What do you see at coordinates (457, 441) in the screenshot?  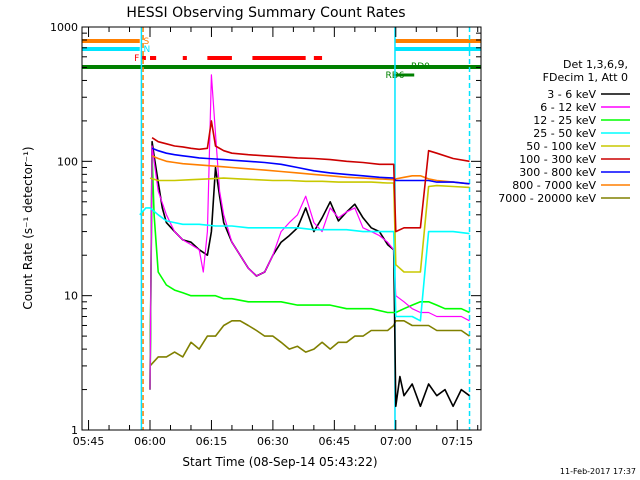 I see `x-tick-label: 07:15` at bounding box center [457, 441].